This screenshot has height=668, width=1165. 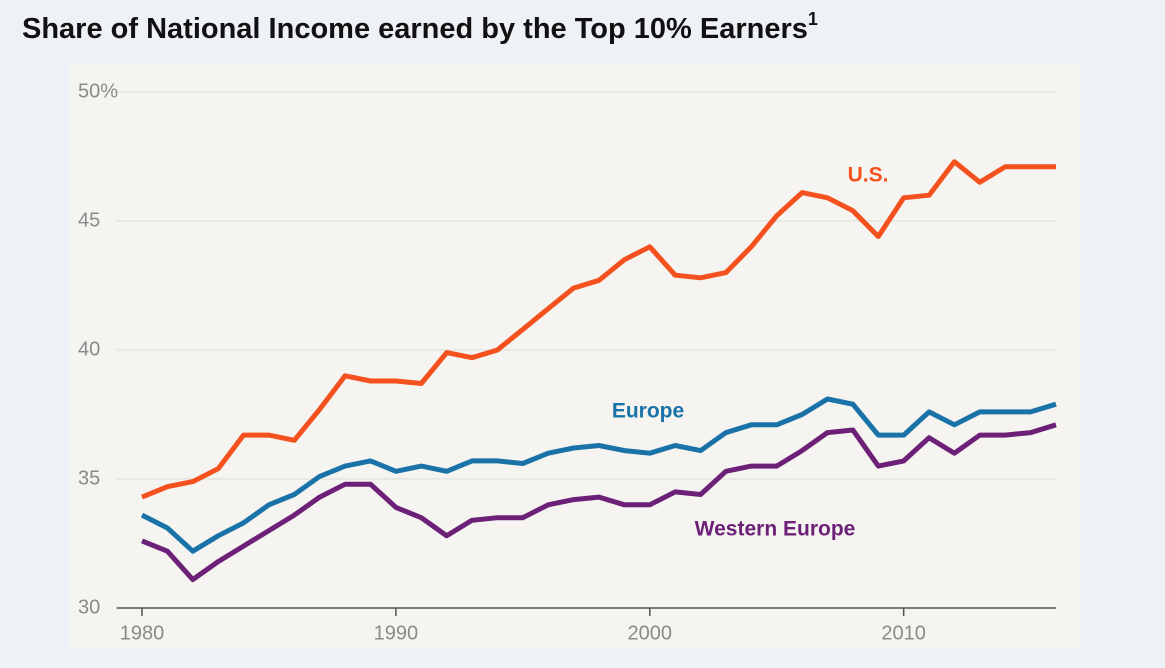 What do you see at coordinates (648, 411) in the screenshot?
I see `series-label: Europe` at bounding box center [648, 411].